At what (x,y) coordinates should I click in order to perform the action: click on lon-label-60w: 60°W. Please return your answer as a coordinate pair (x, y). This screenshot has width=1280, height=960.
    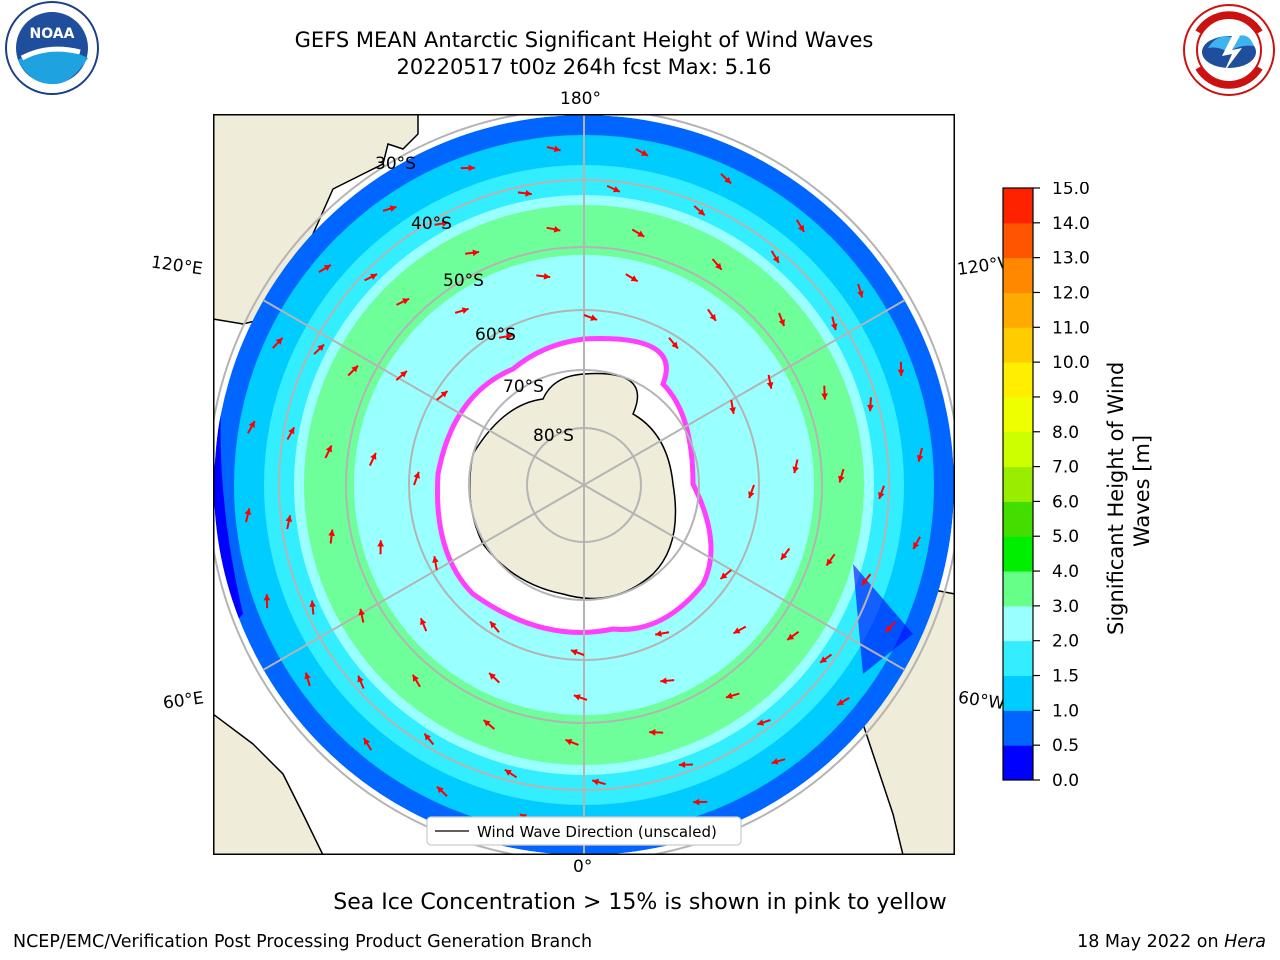
    Looking at the image, I should click on (981, 701).